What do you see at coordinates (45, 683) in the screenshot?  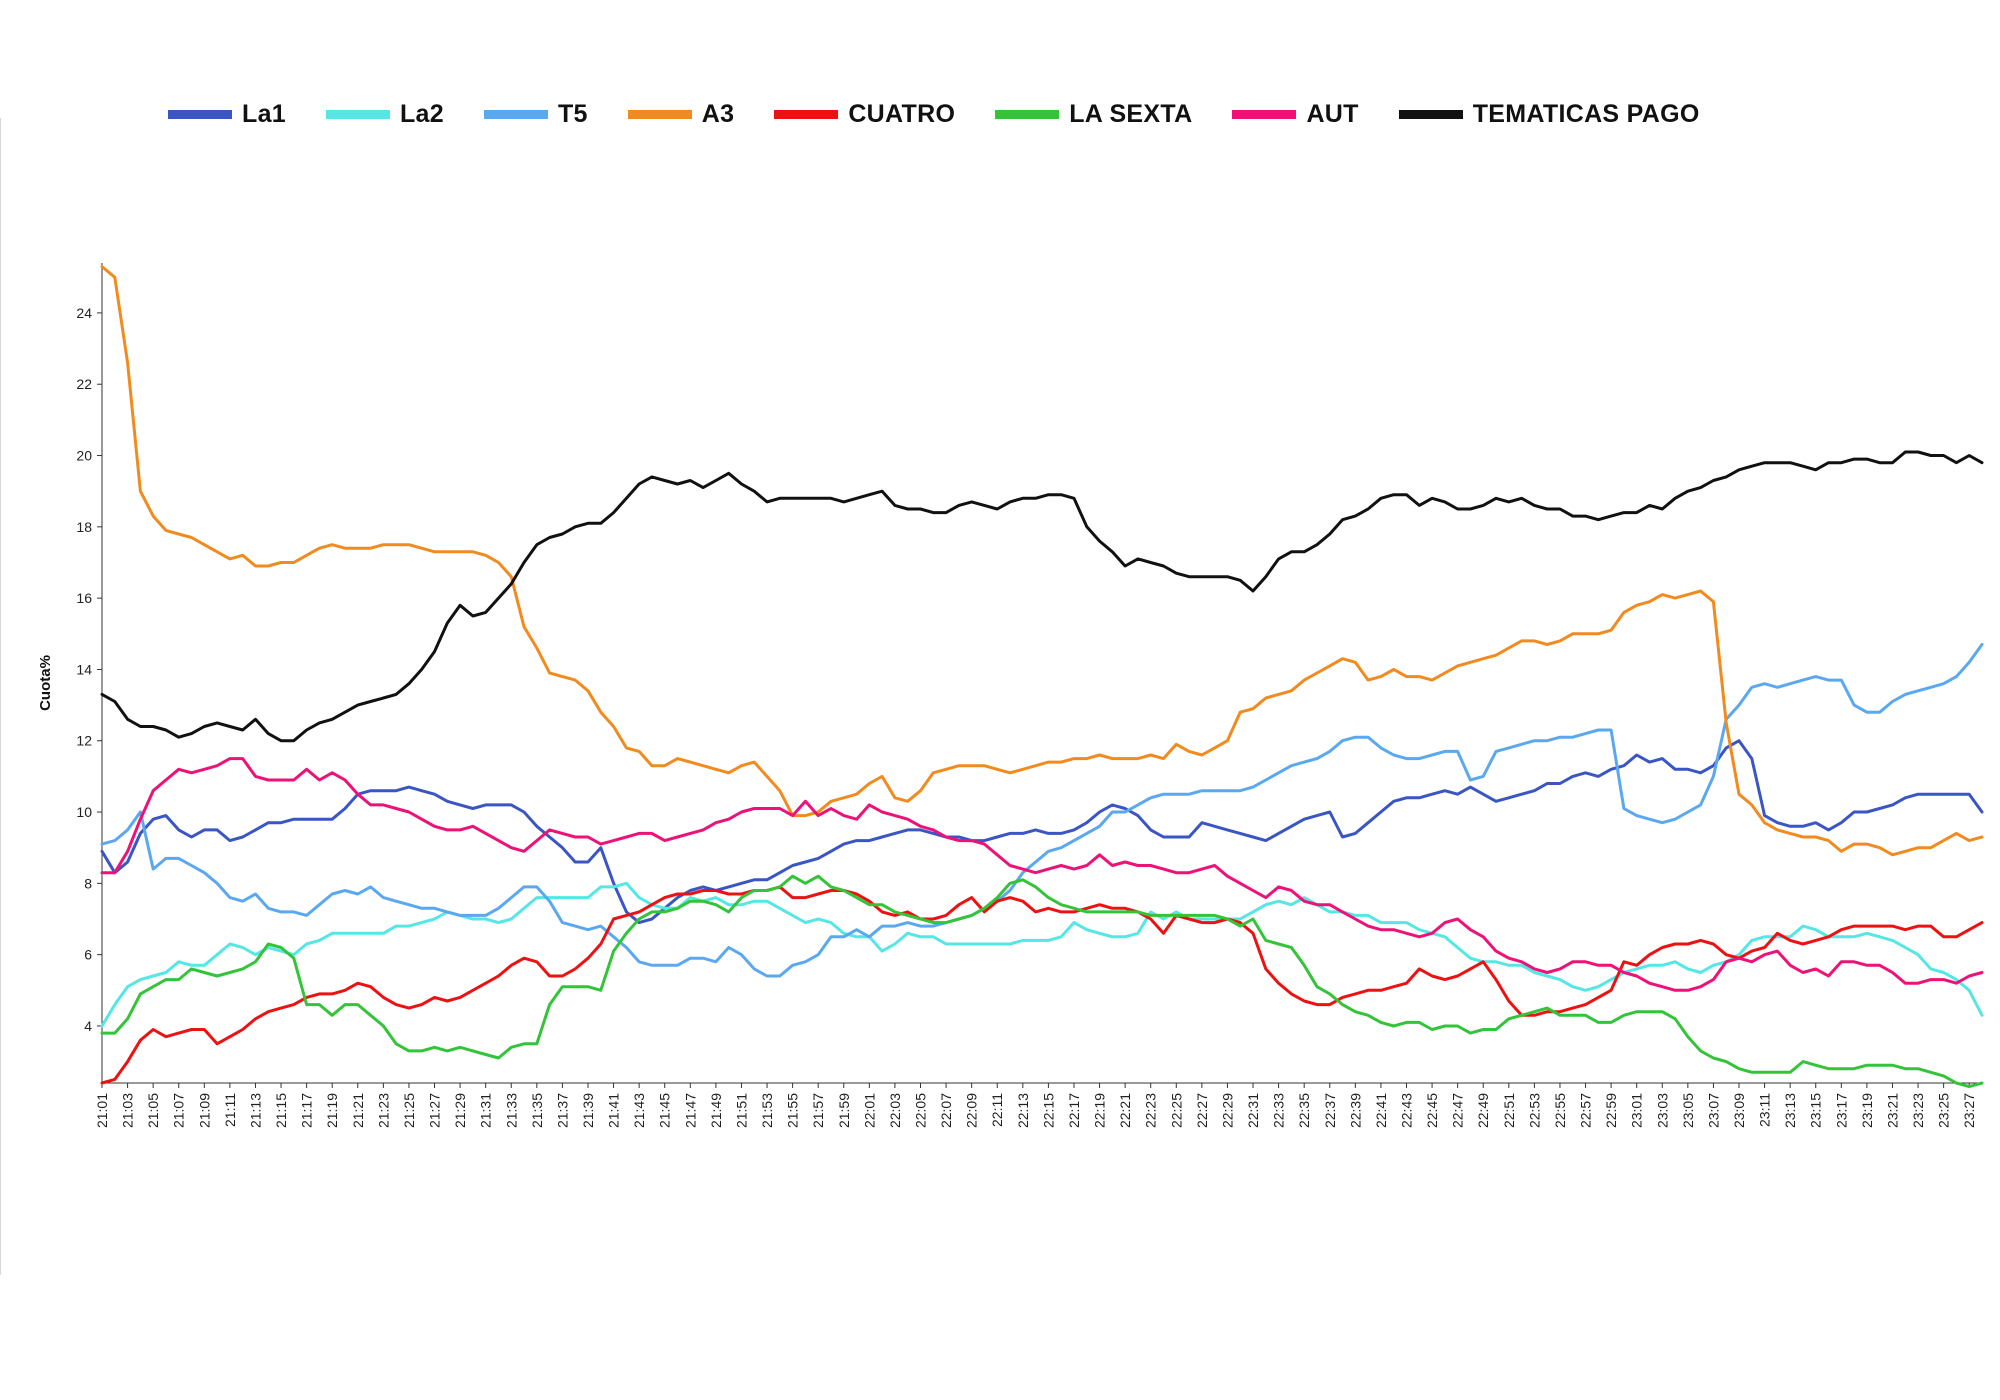 I see `y-axis-title: Cuota%` at bounding box center [45, 683].